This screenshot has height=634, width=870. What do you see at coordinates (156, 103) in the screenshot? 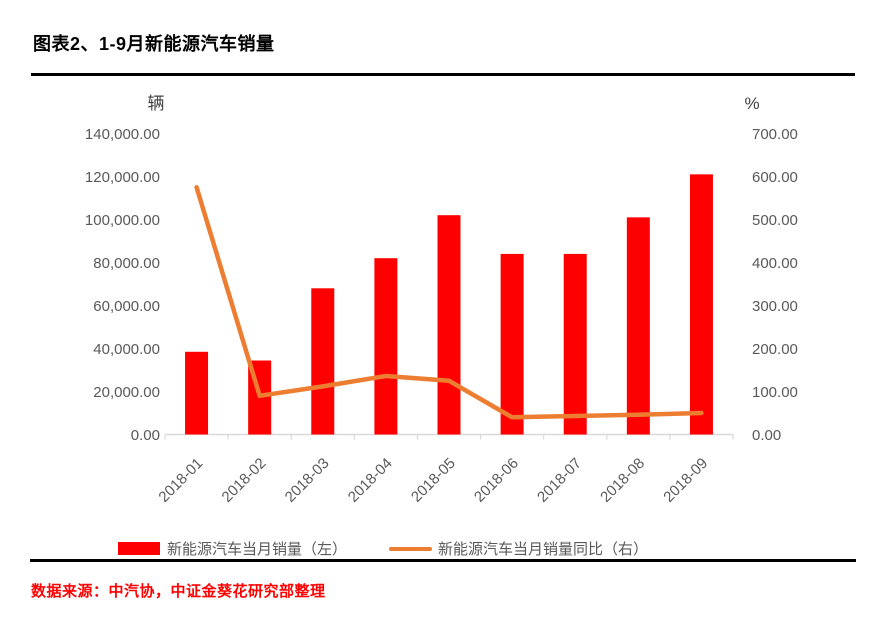
I see `left-axis-unit-label: 辆` at bounding box center [156, 103].